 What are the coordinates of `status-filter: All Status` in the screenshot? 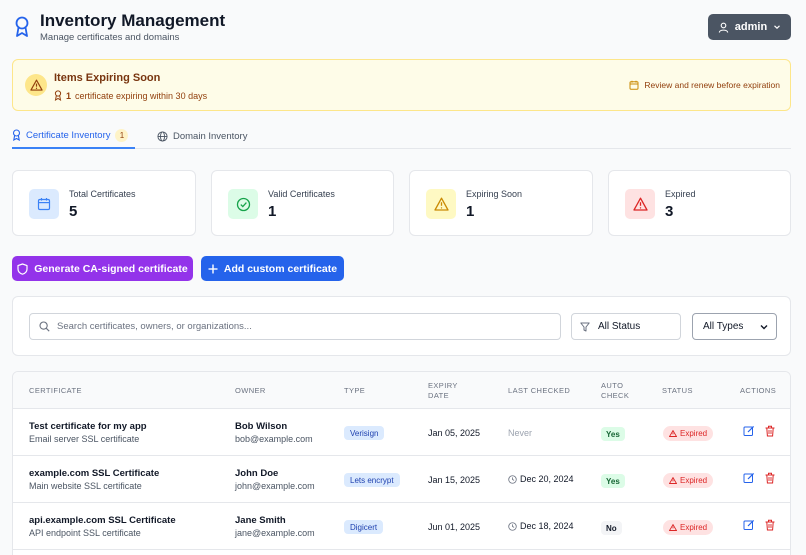 It's located at (626, 326).